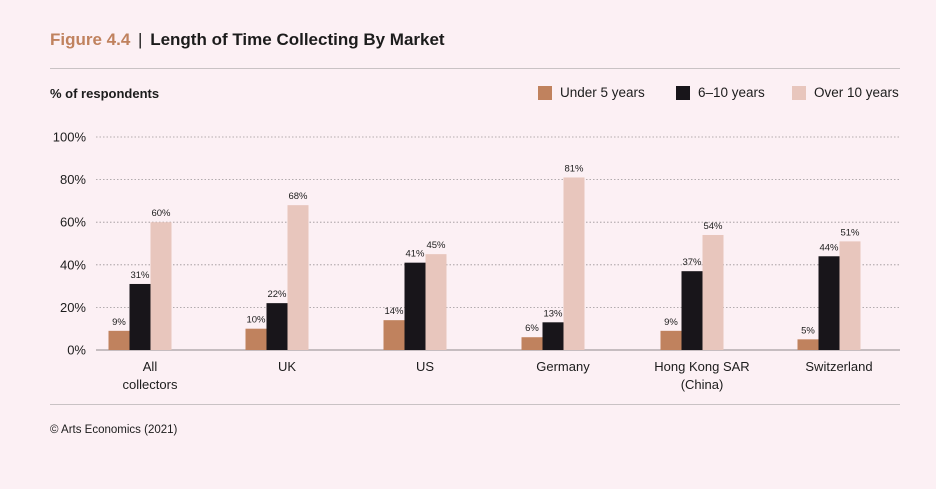 The height and width of the screenshot is (489, 936). What do you see at coordinates (475, 68) in the screenshot?
I see `top-divider` at bounding box center [475, 68].